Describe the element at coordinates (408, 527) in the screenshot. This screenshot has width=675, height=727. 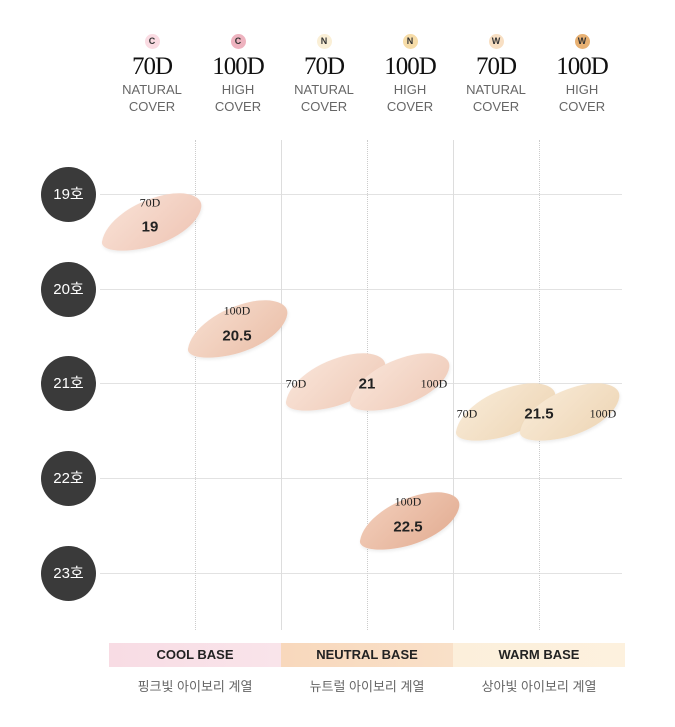
I see `swatch-value: 22.5` at that location.